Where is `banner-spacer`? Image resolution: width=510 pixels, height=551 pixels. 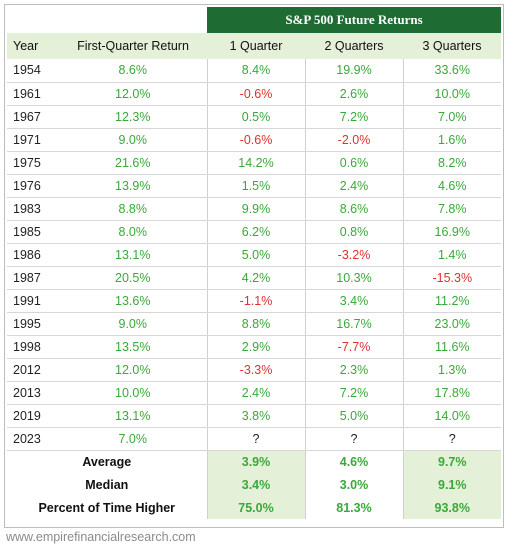 banner-spacer is located at coordinates (107, 20).